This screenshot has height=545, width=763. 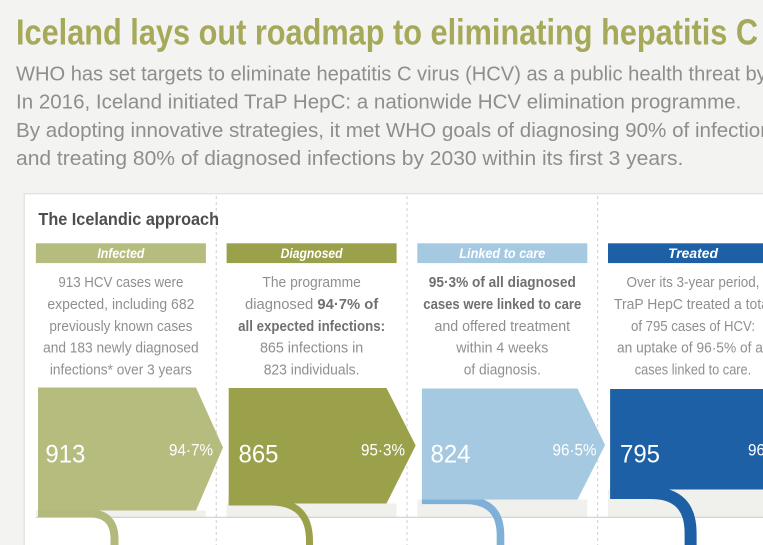 What do you see at coordinates (121, 253) in the screenshot?
I see `svg-text: Infected` at bounding box center [121, 253].